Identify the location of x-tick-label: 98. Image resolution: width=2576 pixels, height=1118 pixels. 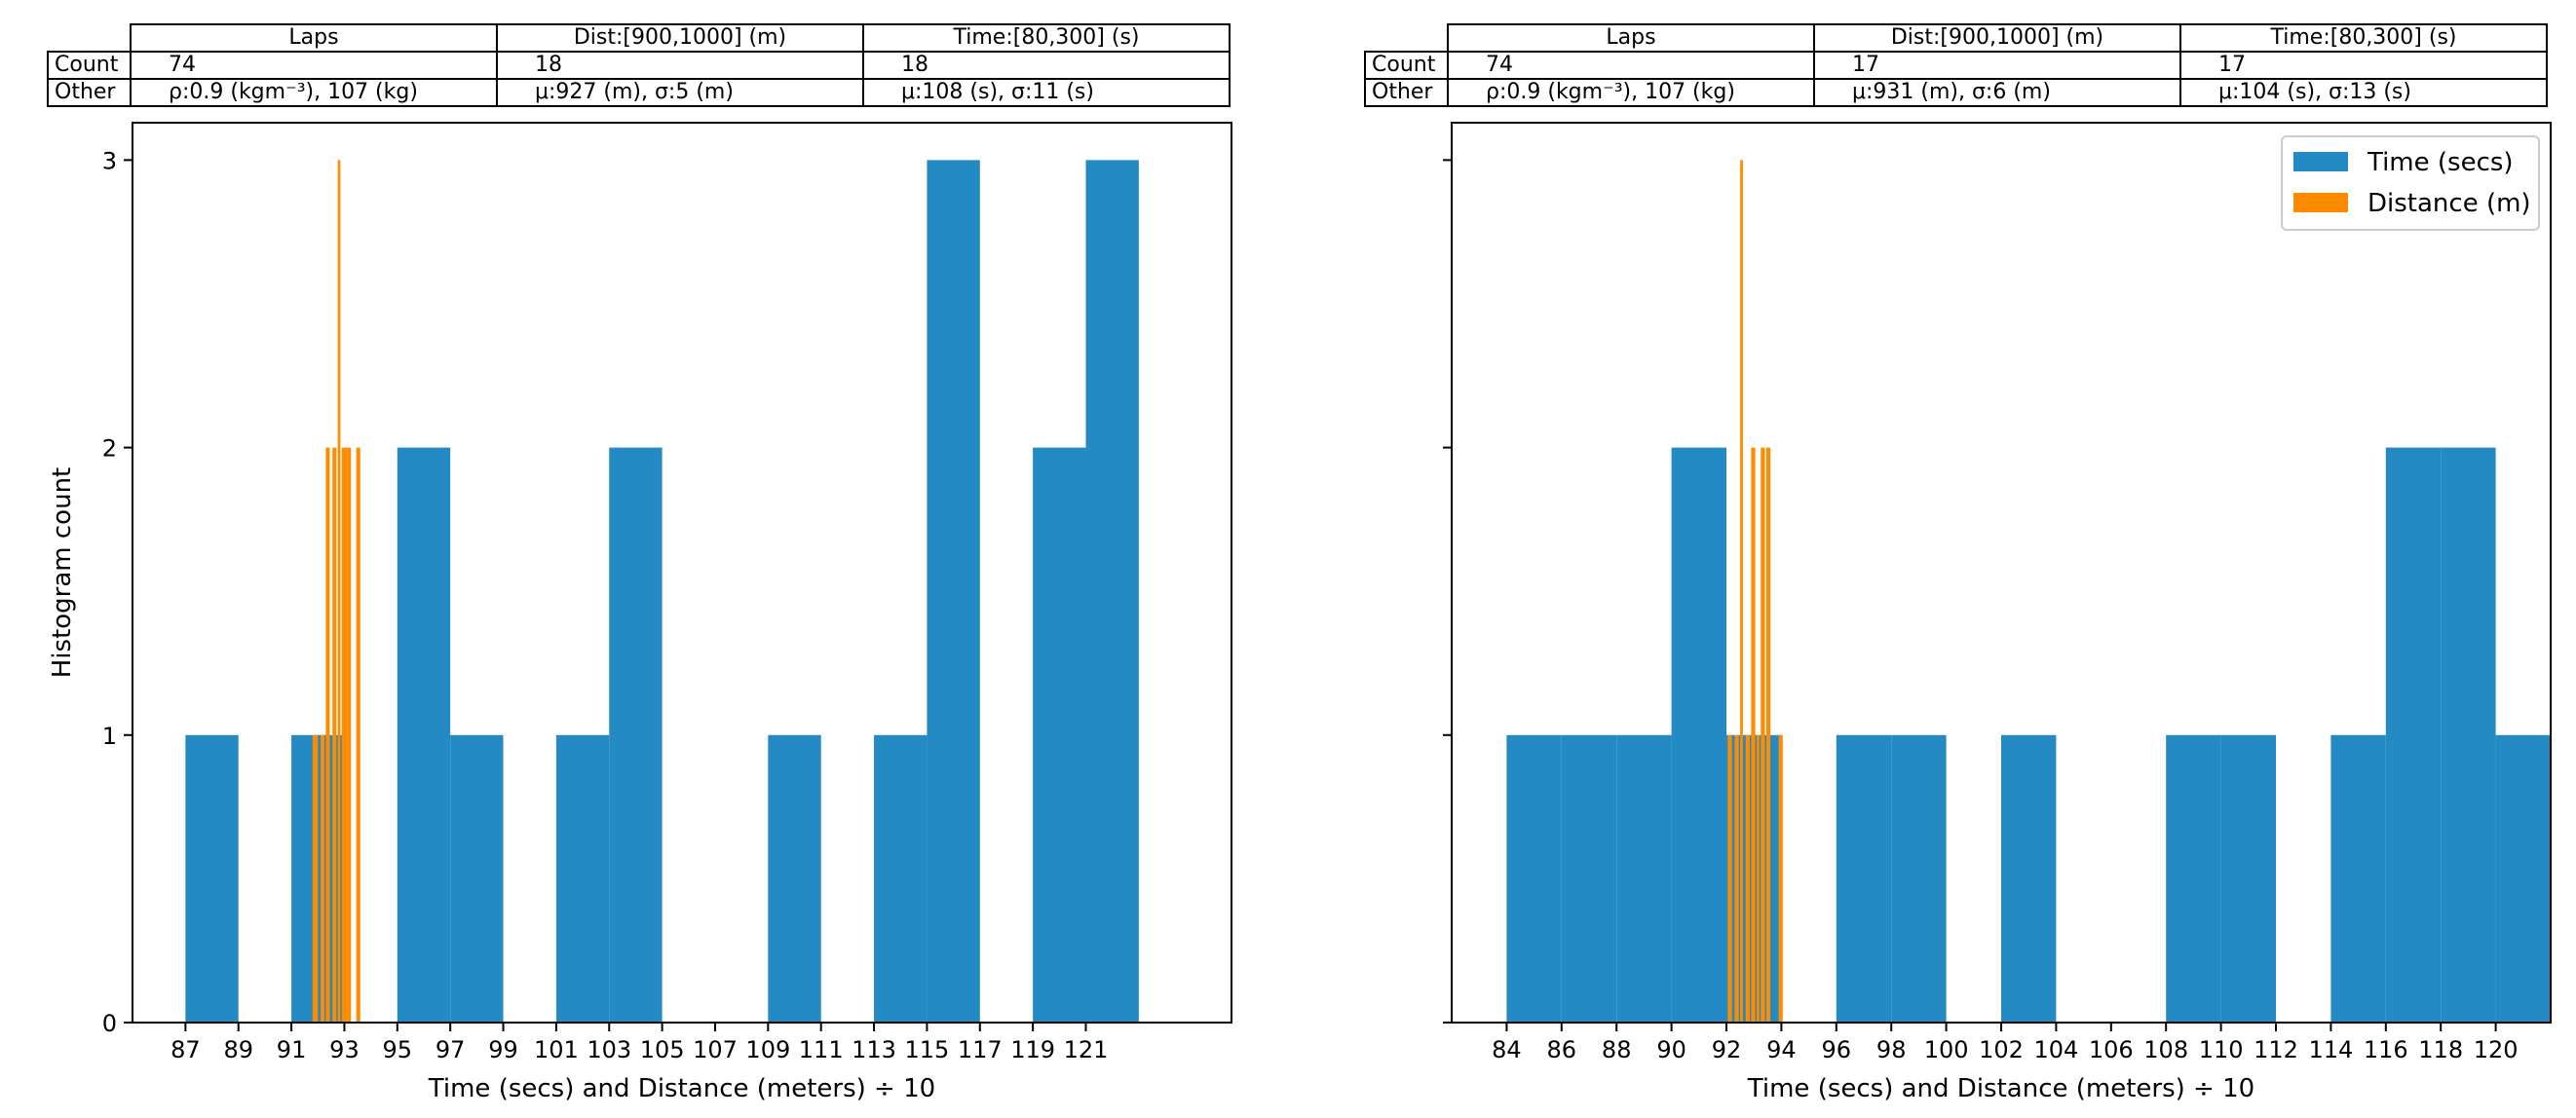
(1891, 1050).